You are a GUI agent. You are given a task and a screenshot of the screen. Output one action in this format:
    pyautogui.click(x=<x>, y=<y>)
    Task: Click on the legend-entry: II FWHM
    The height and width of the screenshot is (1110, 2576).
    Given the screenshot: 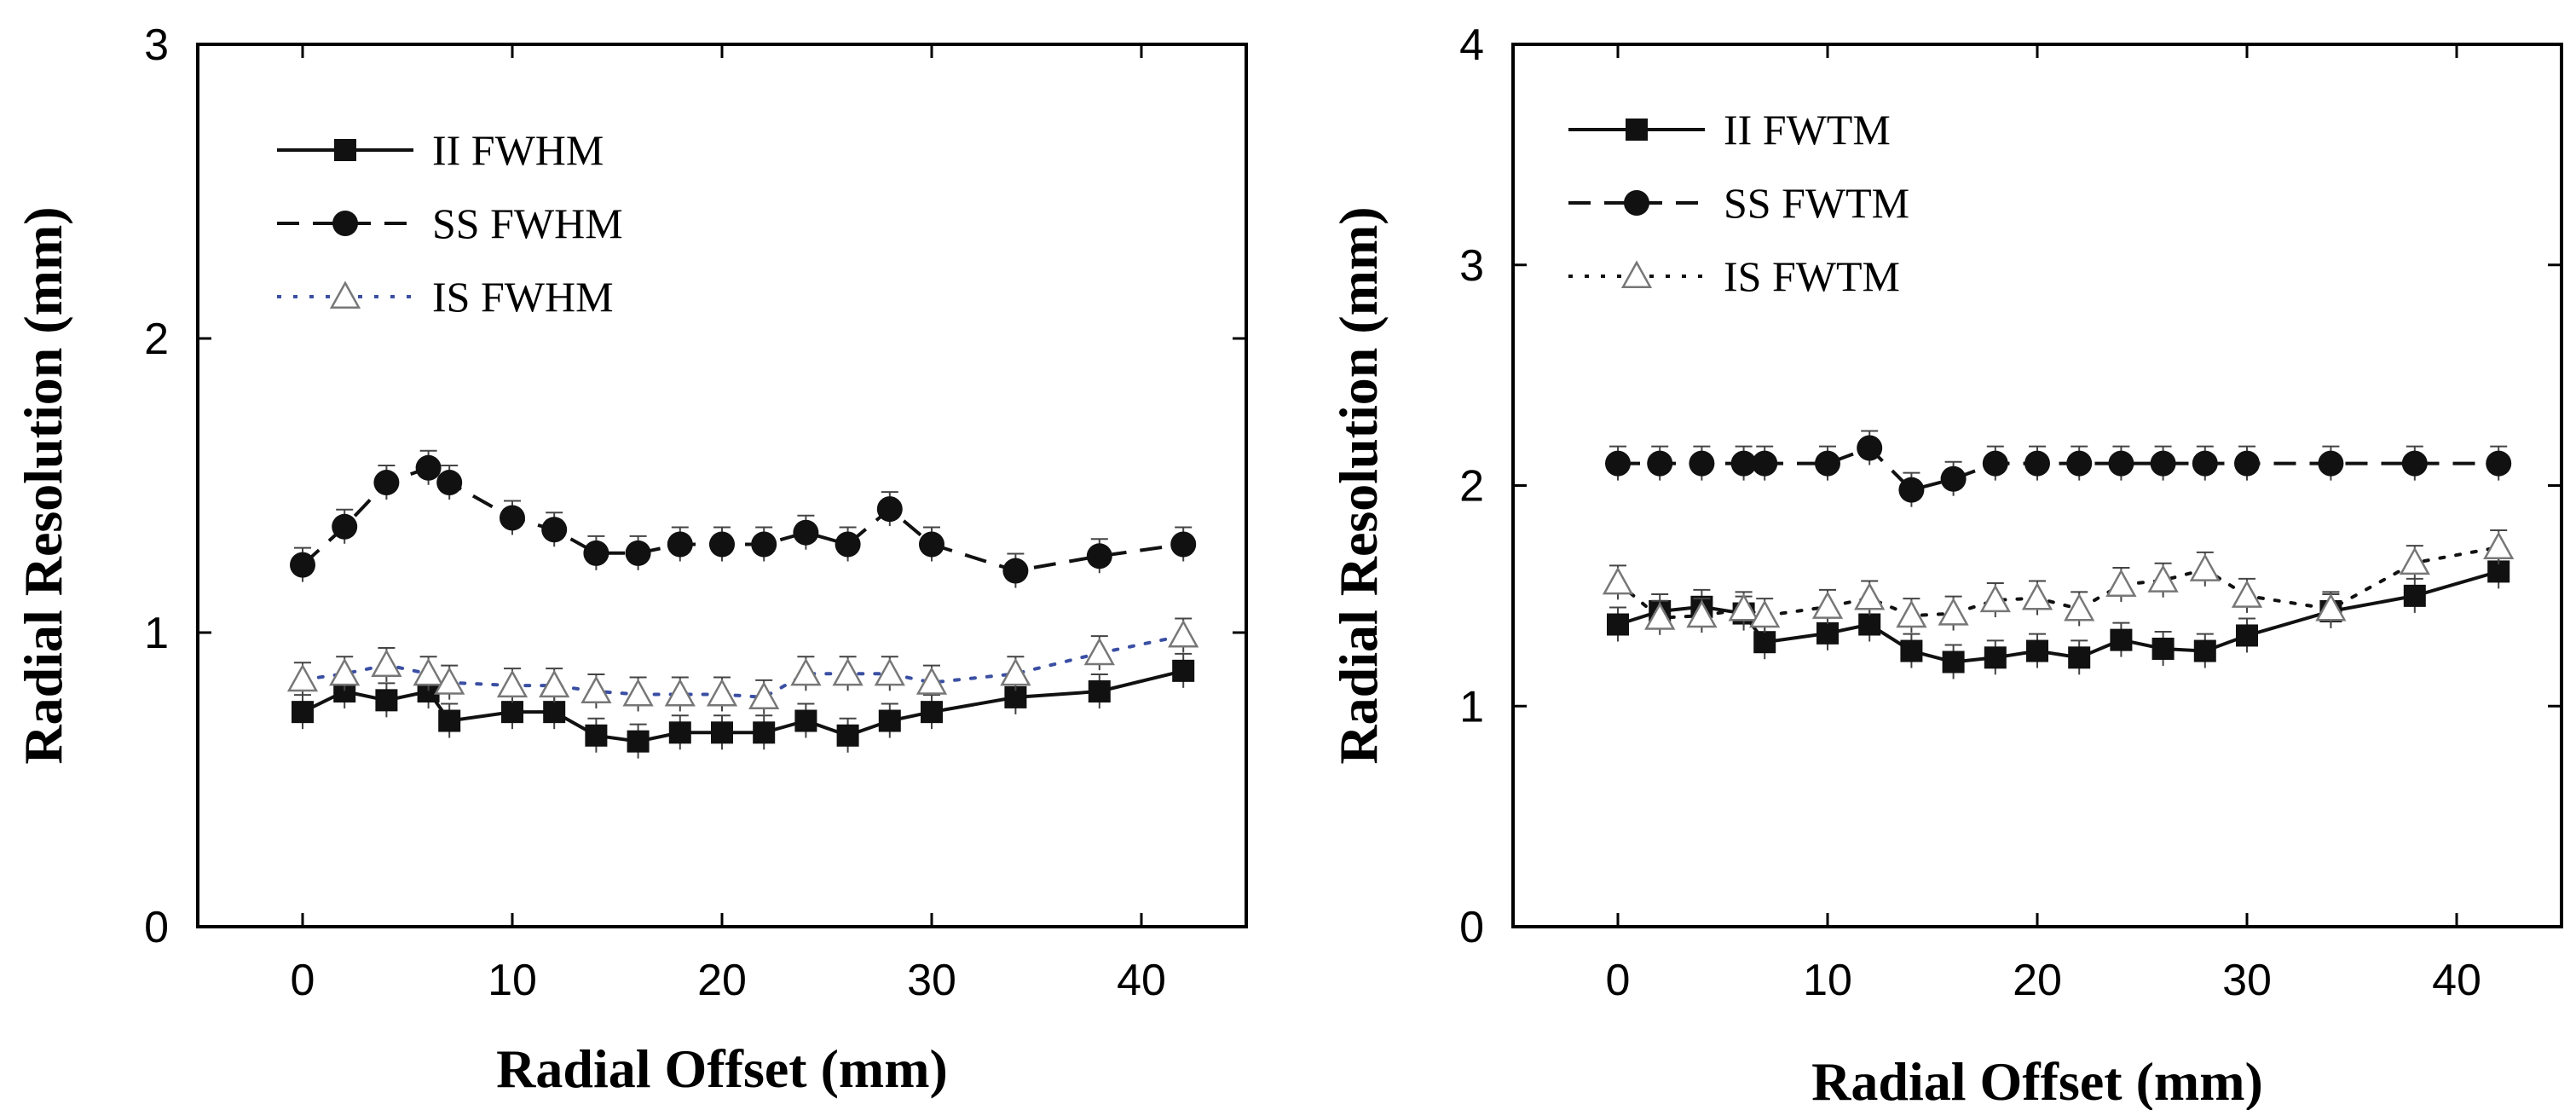 What is the action you would take?
    pyautogui.click(x=440, y=150)
    